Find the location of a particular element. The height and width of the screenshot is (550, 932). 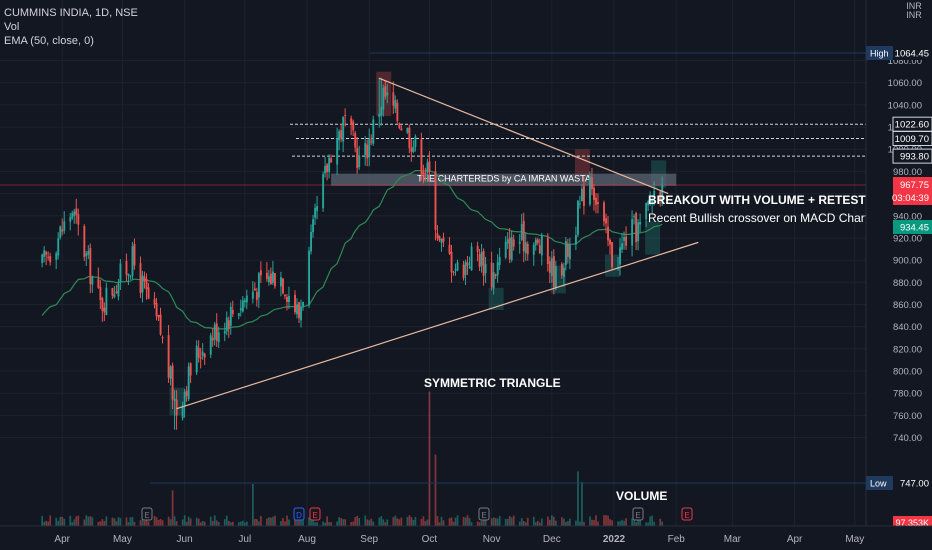

earnings-marker is located at coordinates (638, 514).